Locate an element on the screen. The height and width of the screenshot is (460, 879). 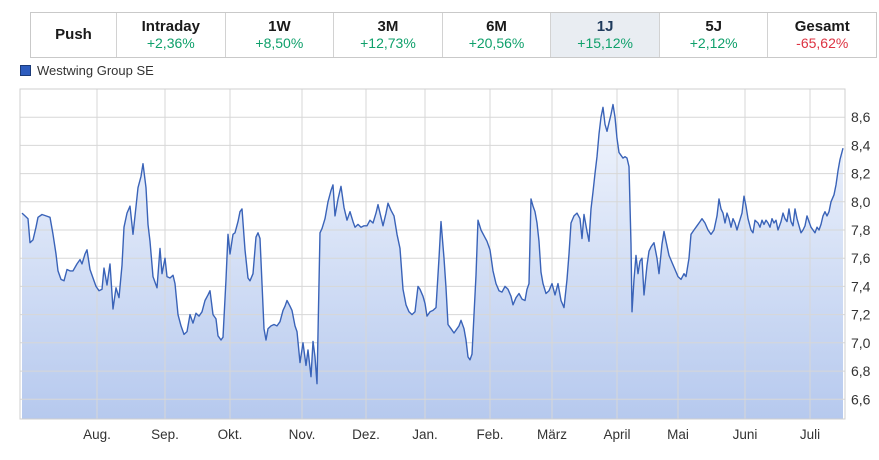
x-axis-label: Nov. is located at coordinates (302, 434).